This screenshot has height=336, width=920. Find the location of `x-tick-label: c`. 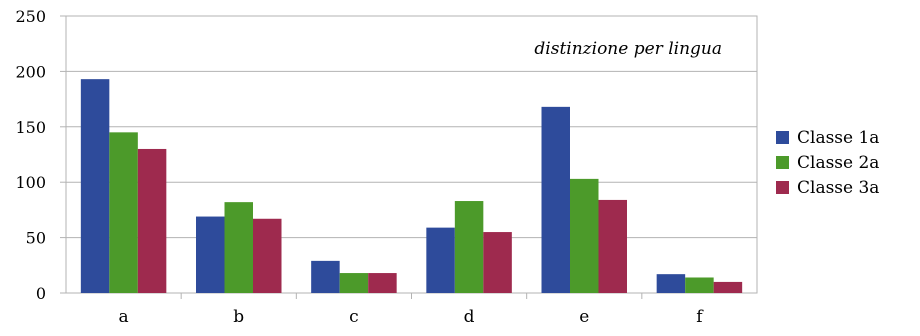

x-tick-label: c is located at coordinates (354, 317).